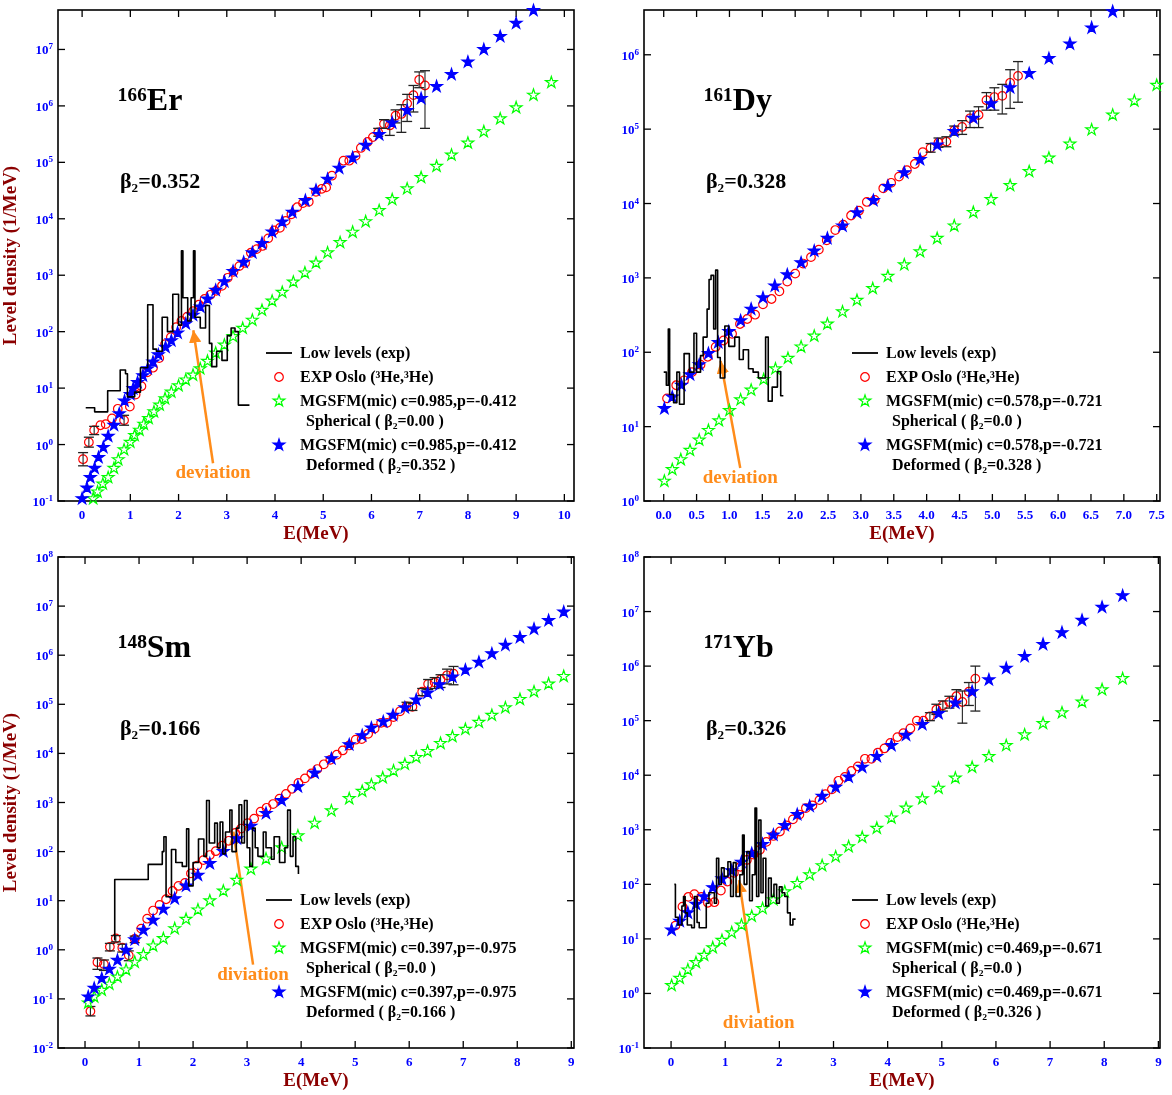  I want to click on x-tick-label: 4.5, so click(960, 514).